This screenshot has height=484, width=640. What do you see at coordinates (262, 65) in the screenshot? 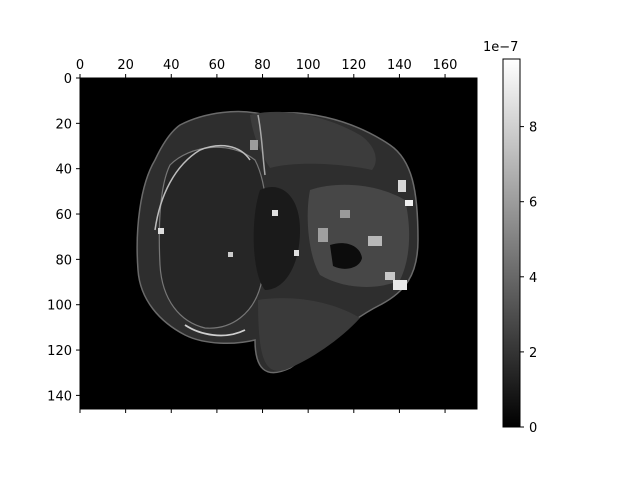
I see `x-tick-label: 80` at bounding box center [262, 65].